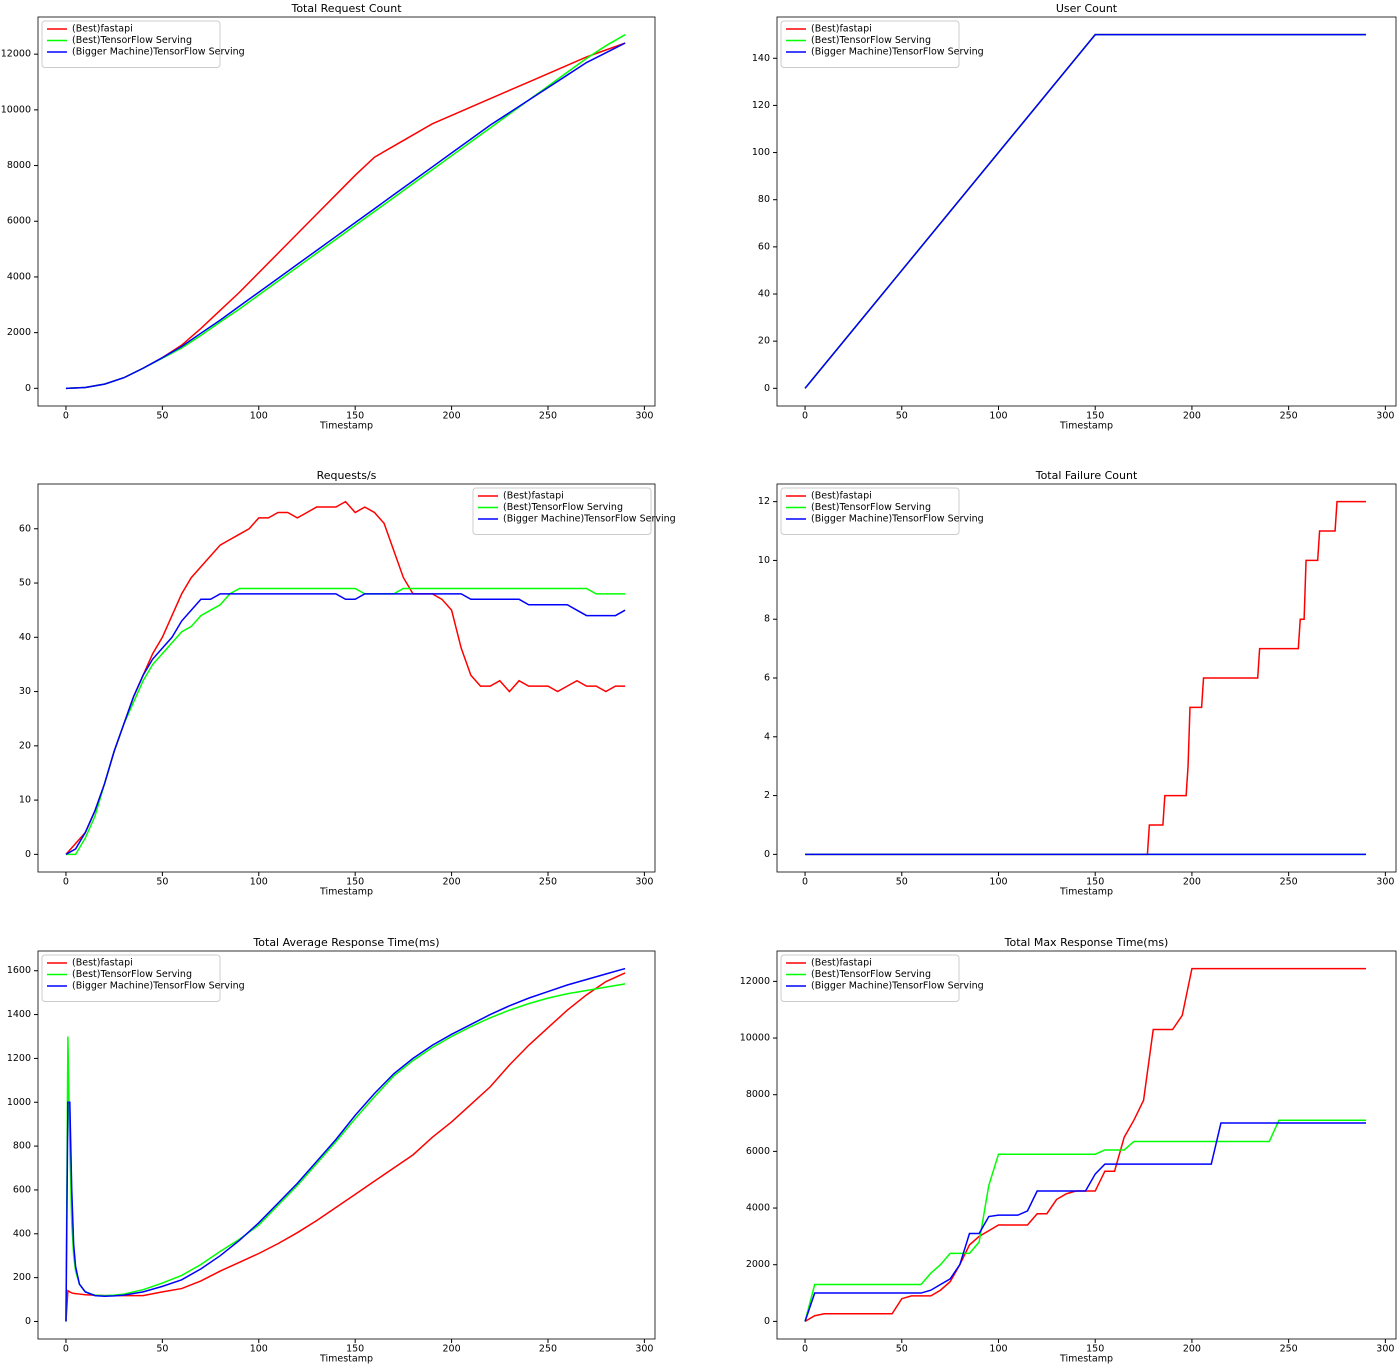 The width and height of the screenshot is (1400, 1369). I want to click on chart-title: Total Failure Count, so click(1086, 475).